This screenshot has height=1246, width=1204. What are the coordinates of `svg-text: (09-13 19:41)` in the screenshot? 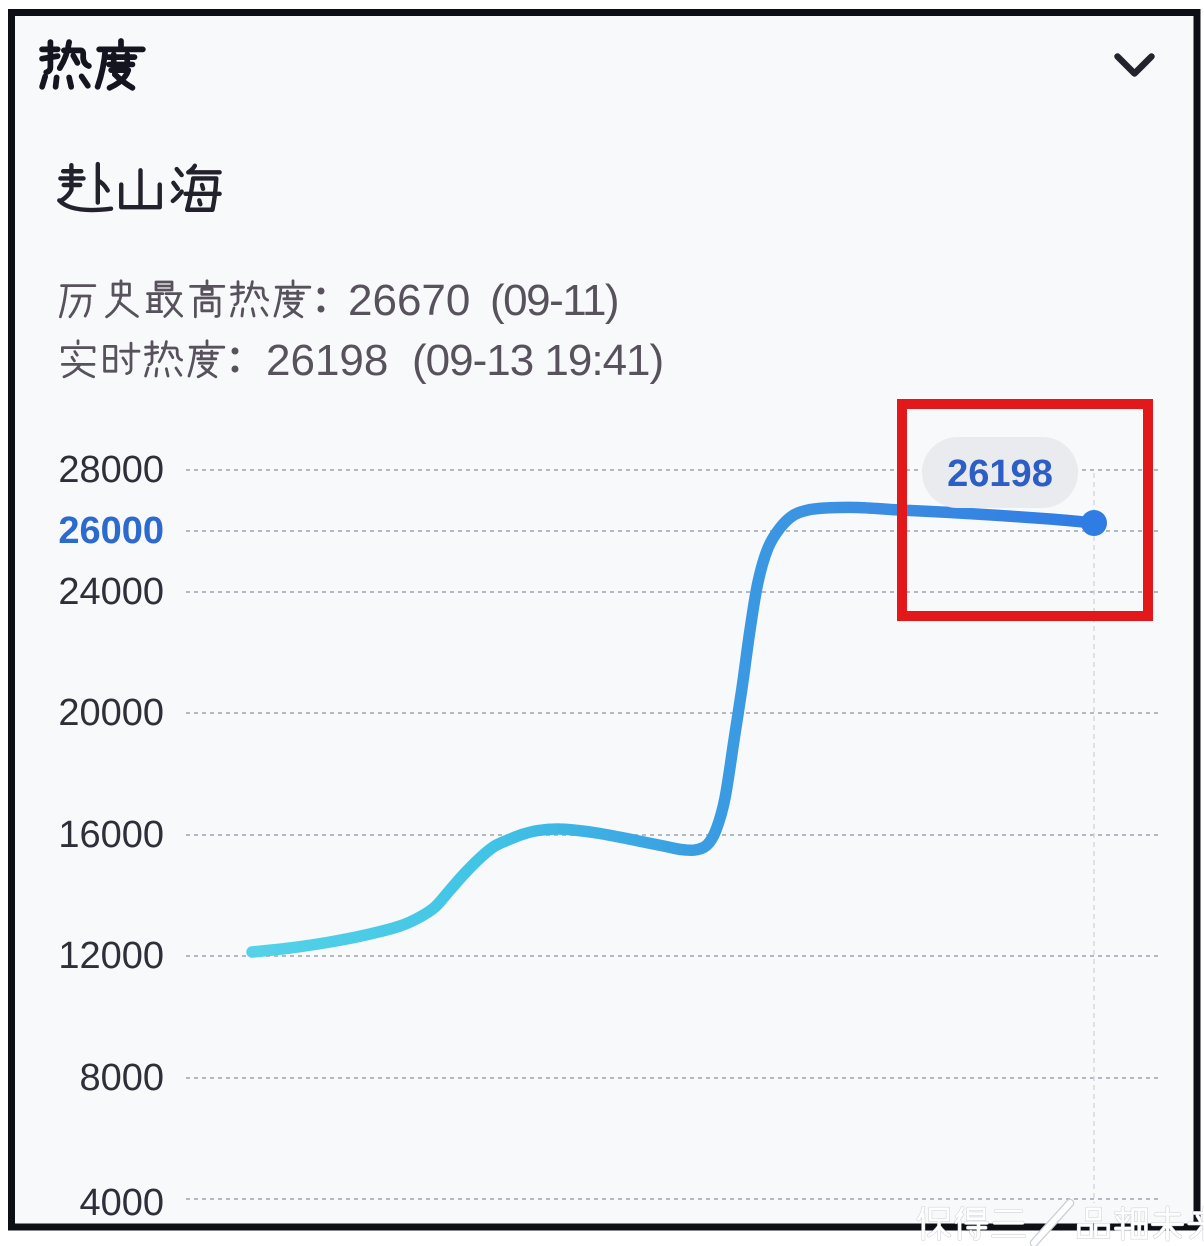 It's located at (537, 360).